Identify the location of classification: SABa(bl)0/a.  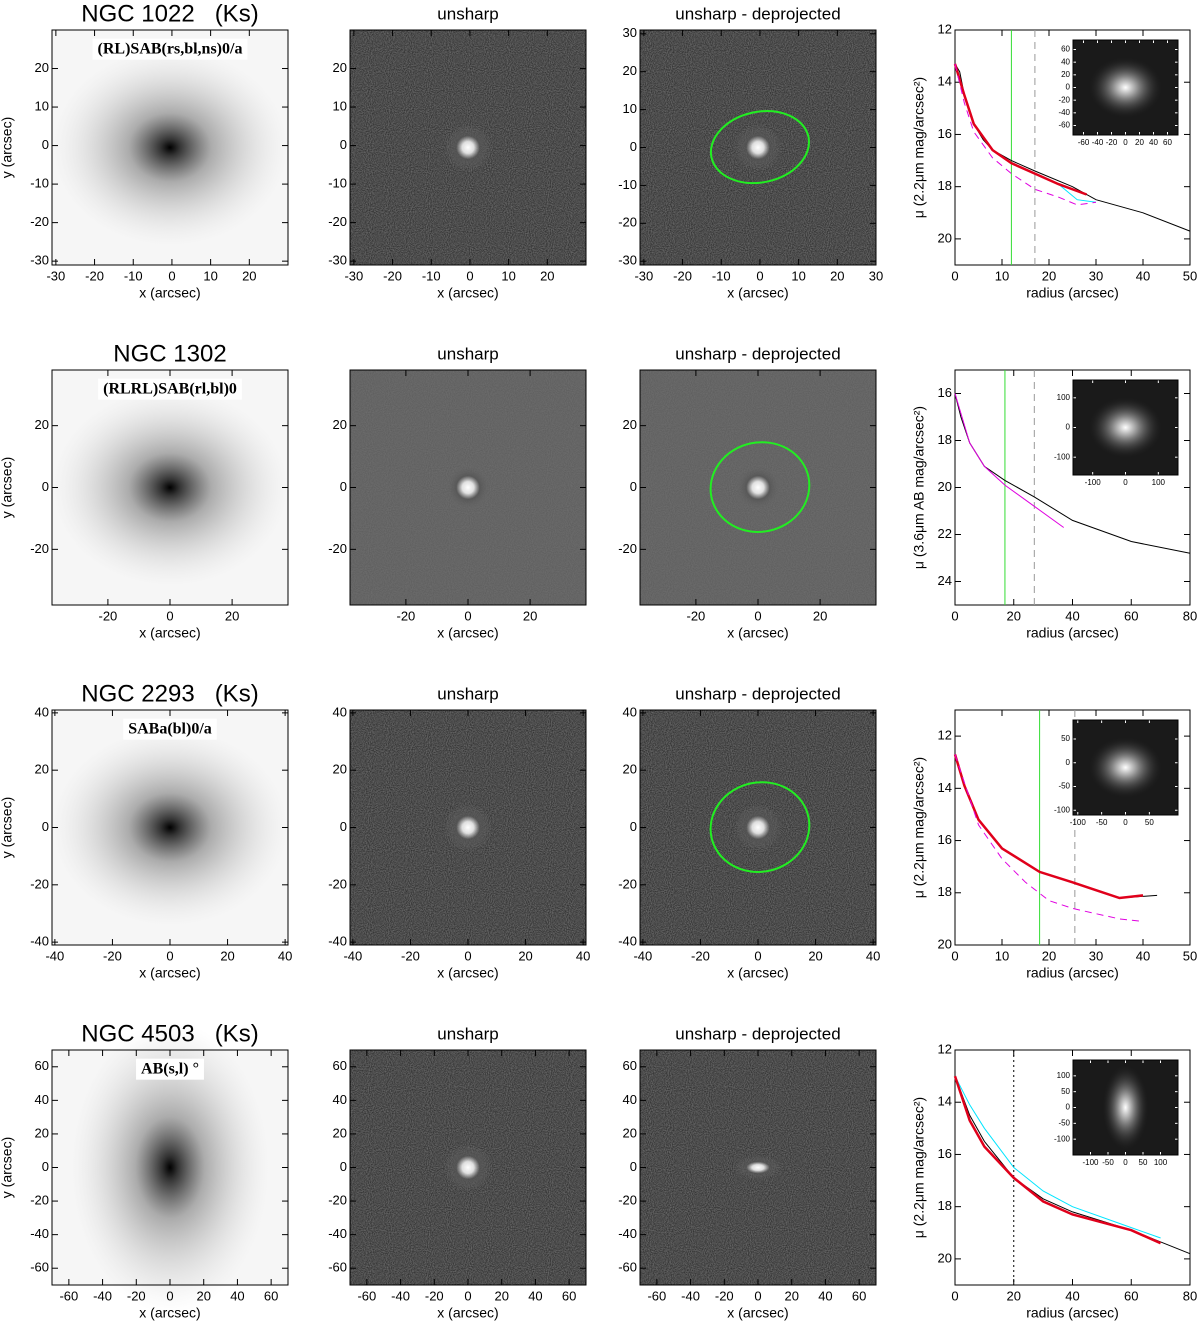
(170, 729).